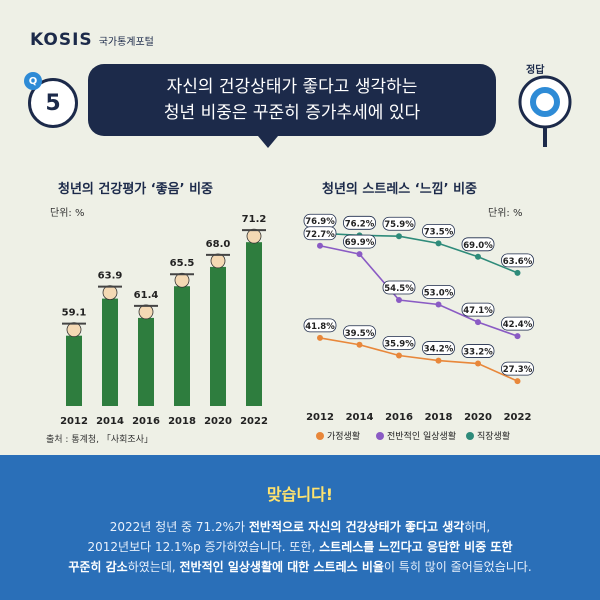 The width and height of the screenshot is (600, 600). What do you see at coordinates (320, 222) in the screenshot?
I see `data-label: 76.9%` at bounding box center [320, 222].